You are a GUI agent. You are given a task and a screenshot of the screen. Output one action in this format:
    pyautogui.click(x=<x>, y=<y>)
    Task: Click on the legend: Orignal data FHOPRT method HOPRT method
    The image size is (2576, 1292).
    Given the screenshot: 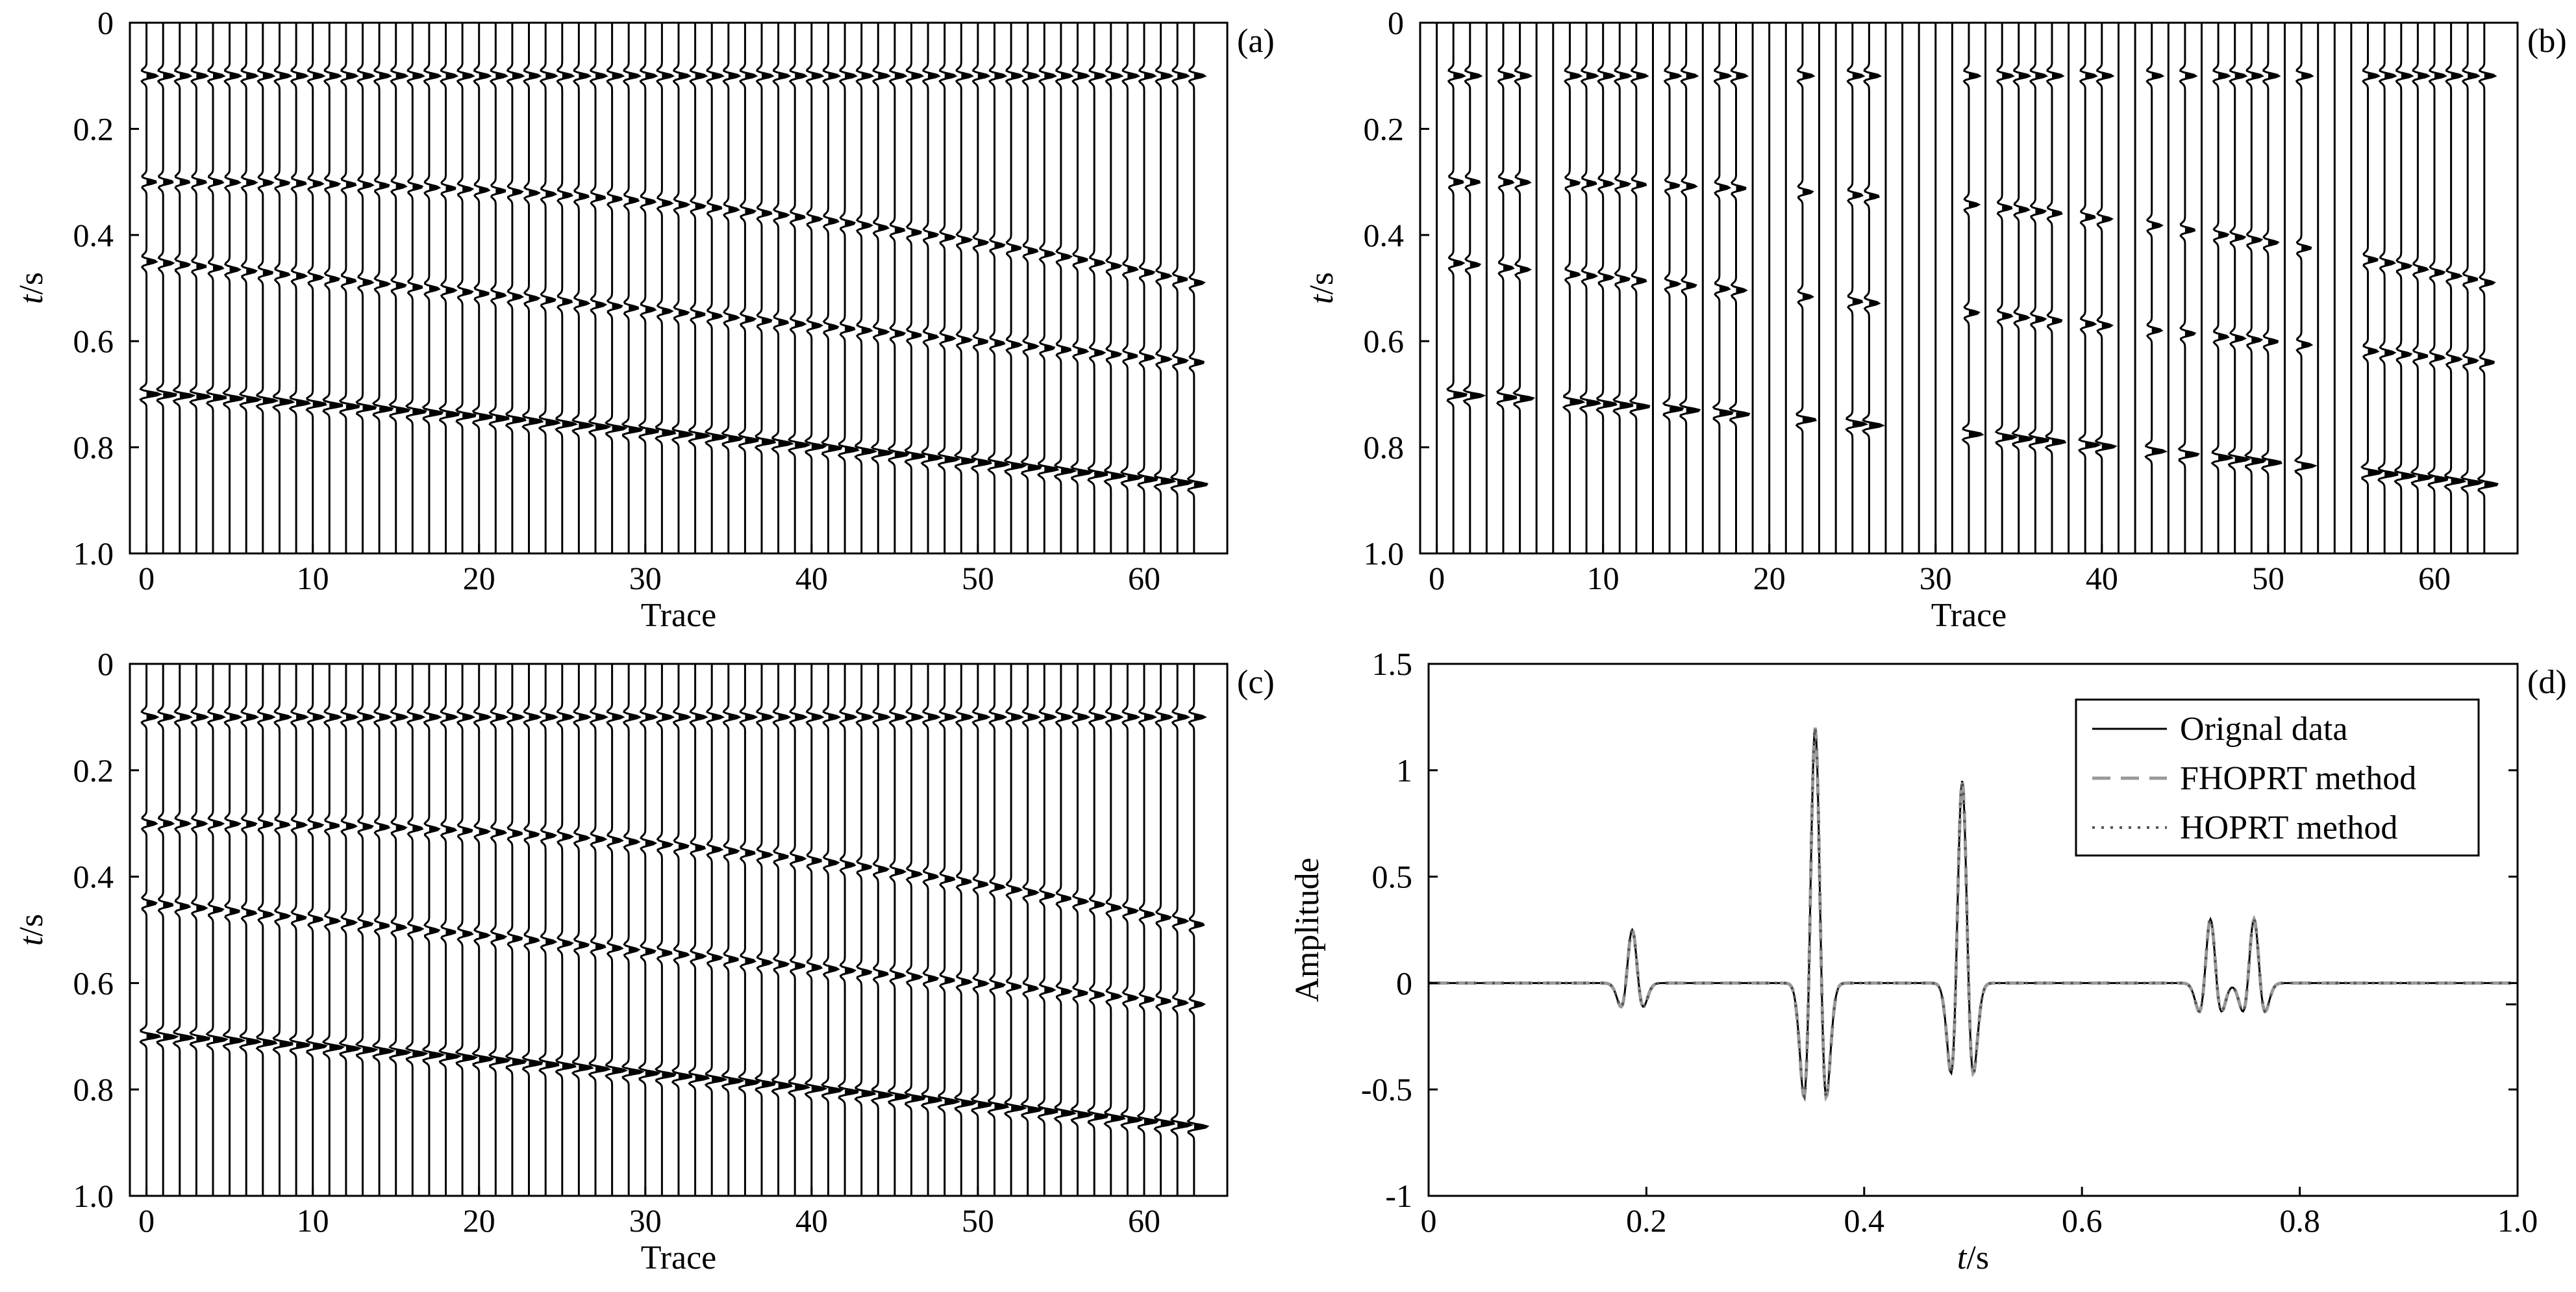 What is the action you would take?
    pyautogui.click(x=2277, y=777)
    